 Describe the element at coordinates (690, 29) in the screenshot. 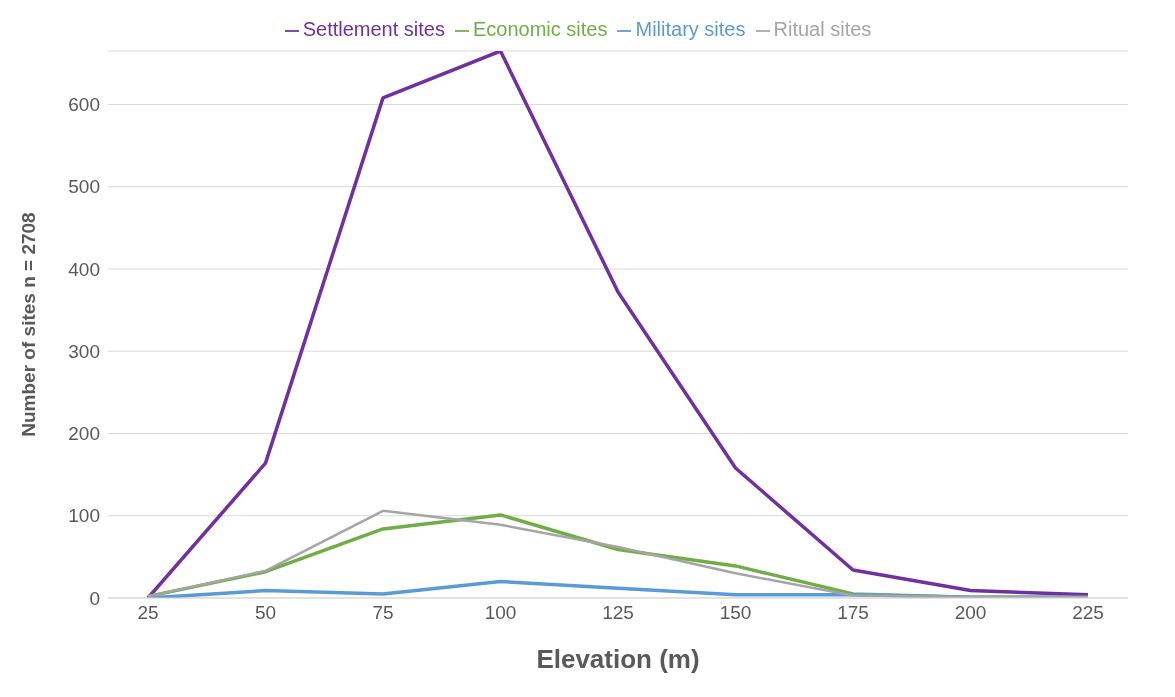

I see `legend-label: Military sites` at that location.